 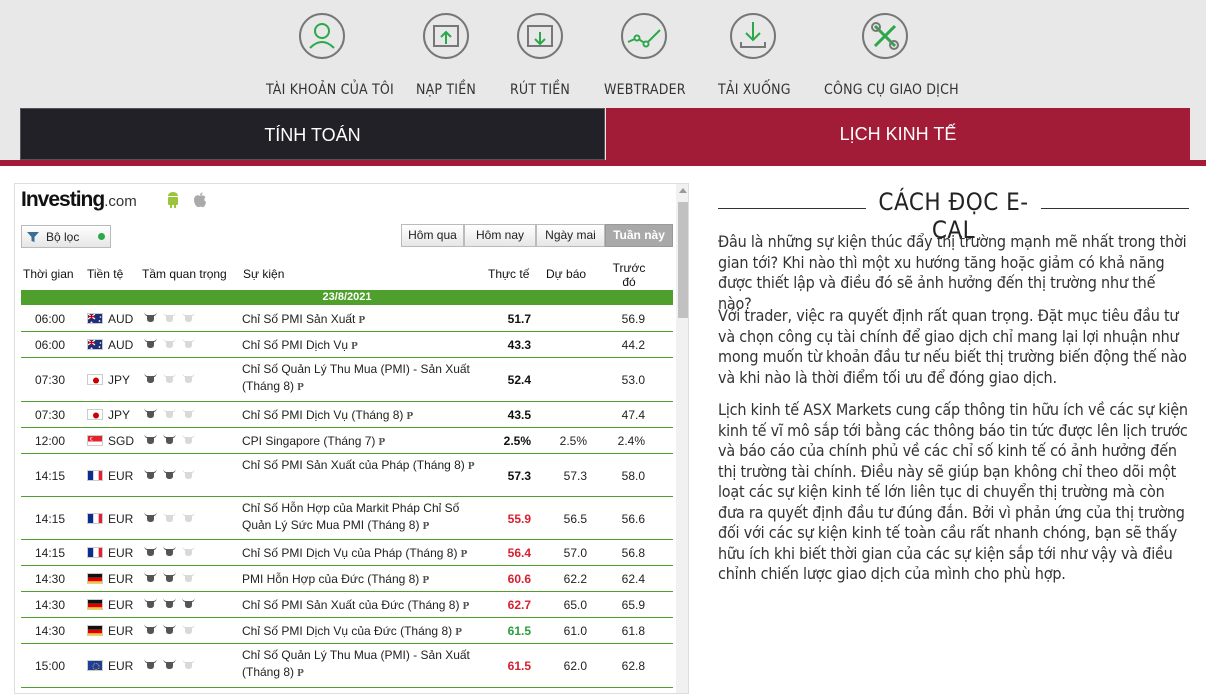 I want to click on nav-withdraw: RÚT TIỀN, so click(x=540, y=54).